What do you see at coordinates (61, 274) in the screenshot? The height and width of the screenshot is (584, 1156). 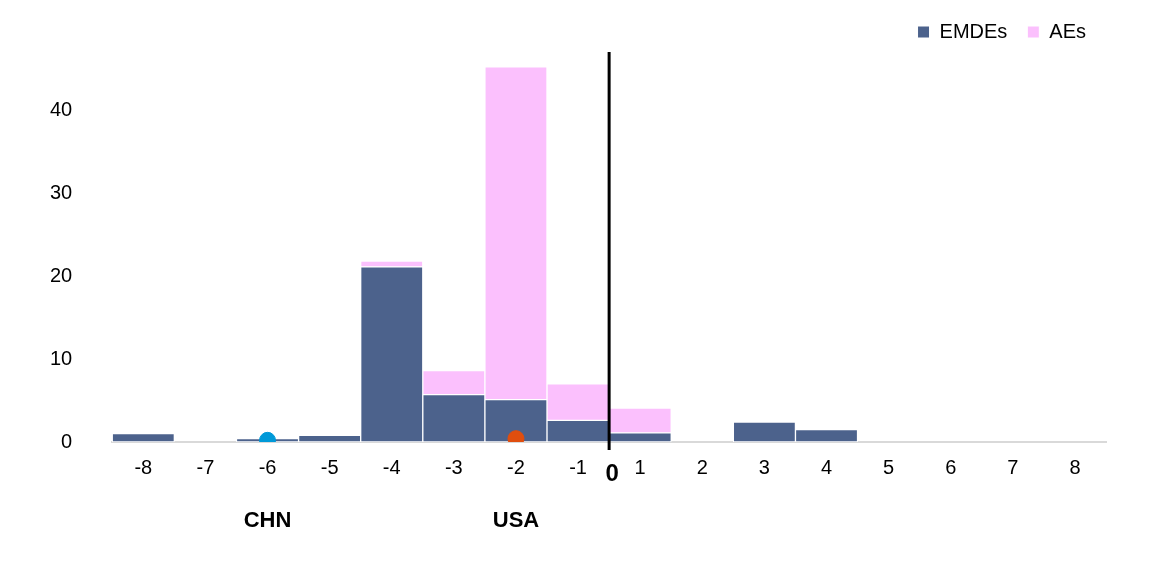 I see `y-tick-label: 20` at bounding box center [61, 274].